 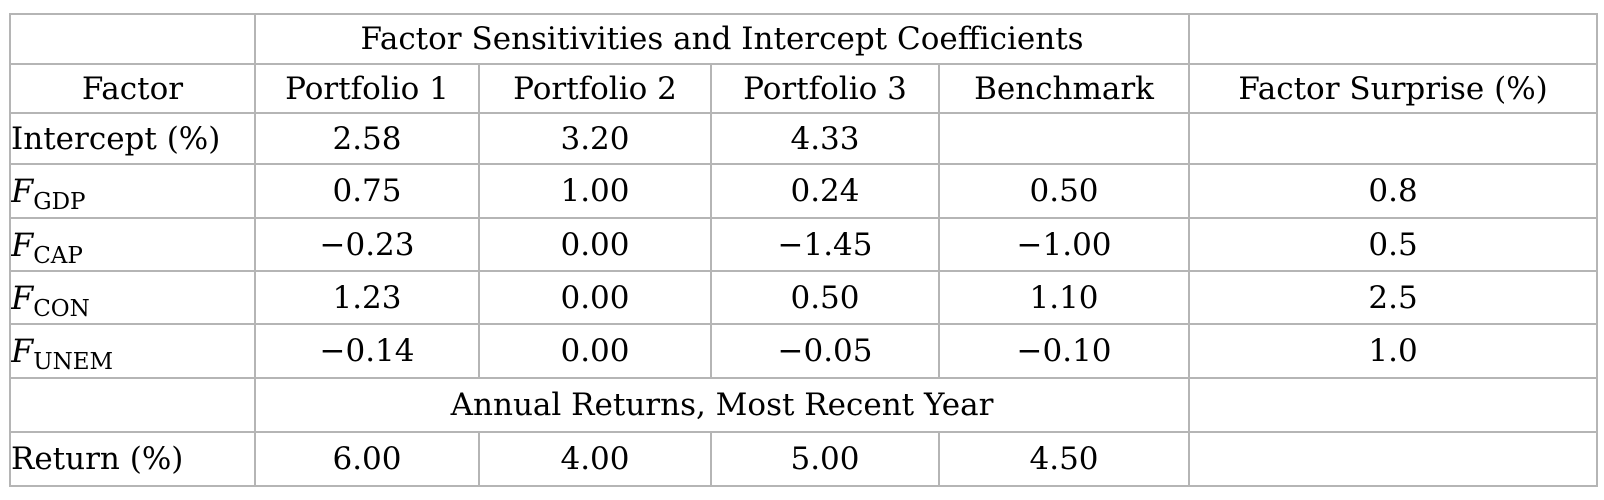 What do you see at coordinates (1393, 351) in the screenshot?
I see `value-cell: 1.0` at bounding box center [1393, 351].